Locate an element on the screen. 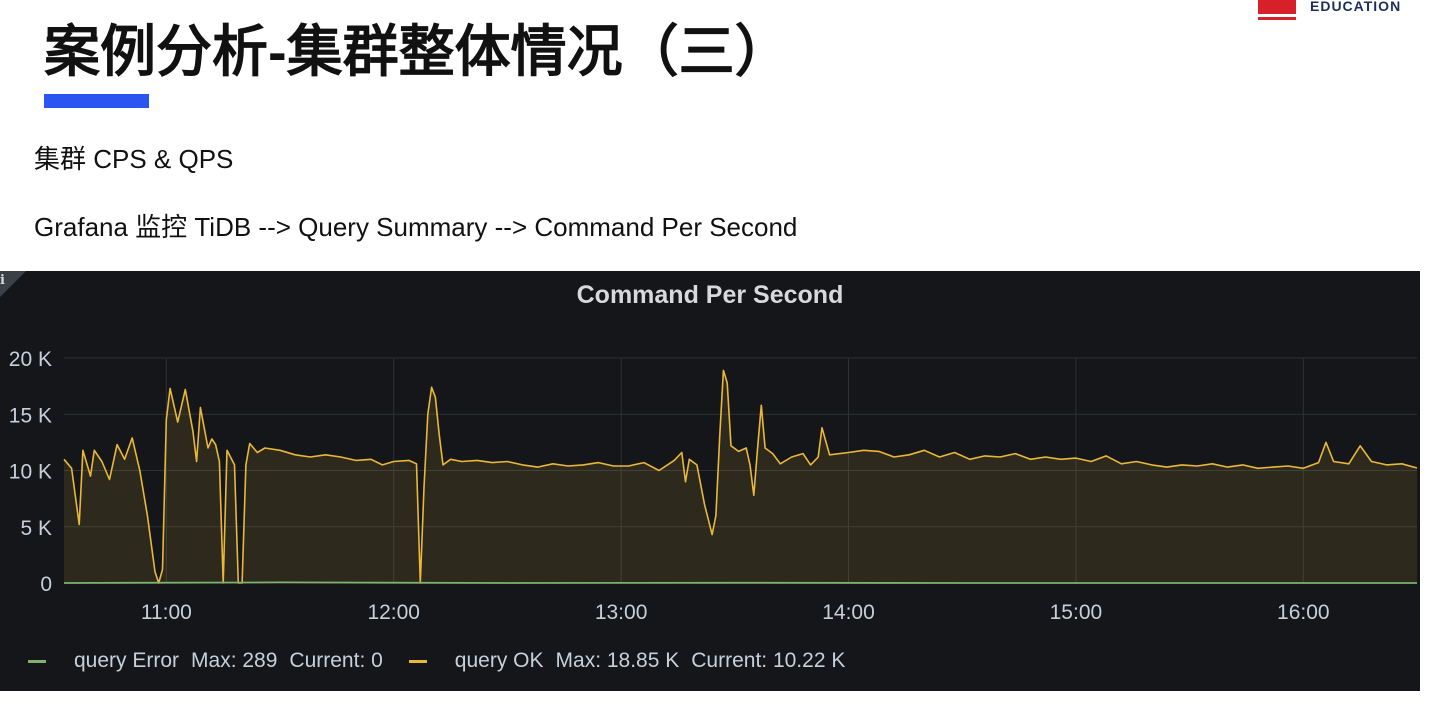 Image resolution: width=1434 pixels, height=716 pixels. legend-swatch-query-error is located at coordinates (37, 661).